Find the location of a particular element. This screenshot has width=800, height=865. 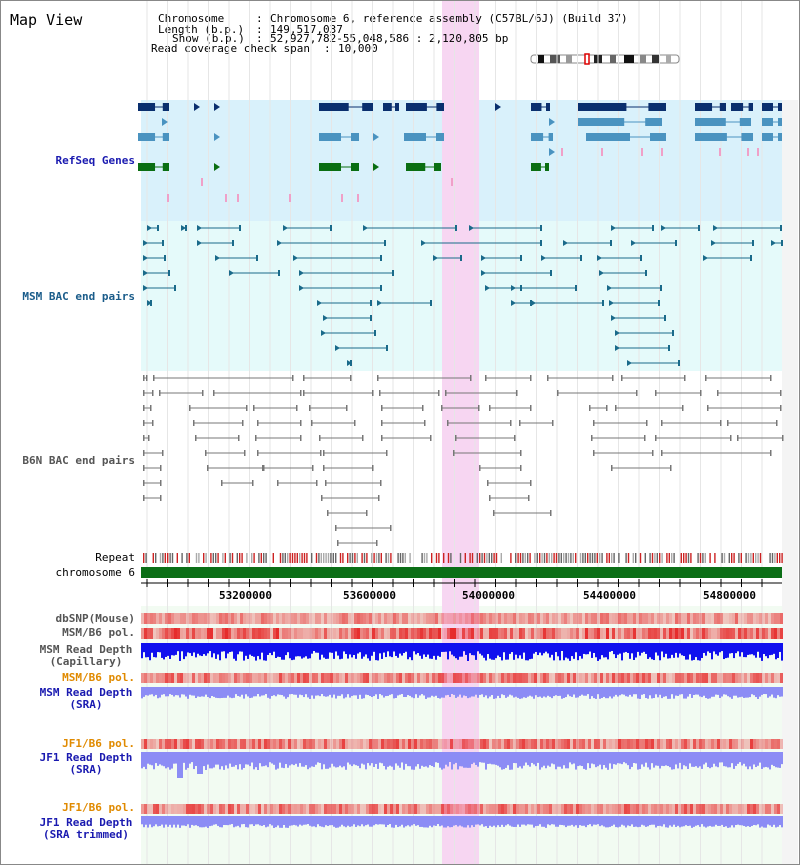

small-feature-mark is located at coordinates (602, 152).